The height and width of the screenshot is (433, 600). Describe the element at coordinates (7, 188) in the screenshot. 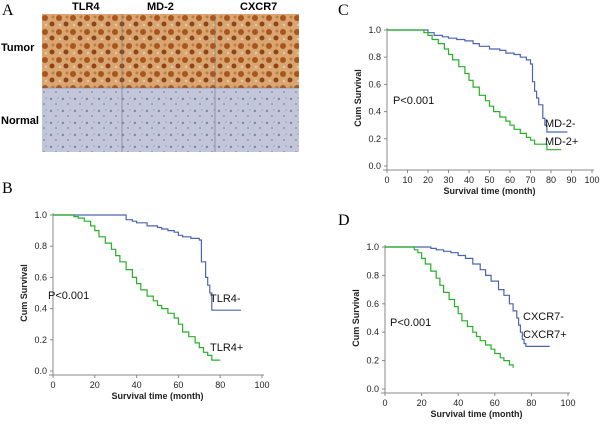

I see `panel-label-b: B` at that location.